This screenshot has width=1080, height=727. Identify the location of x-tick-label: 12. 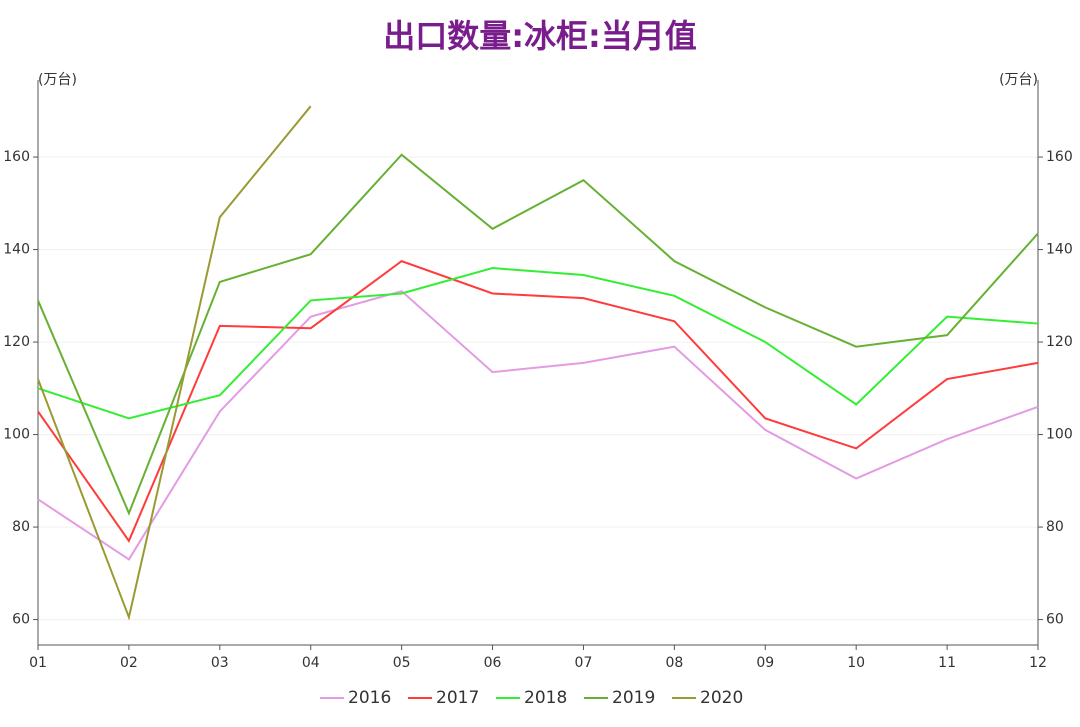
(1038, 663).